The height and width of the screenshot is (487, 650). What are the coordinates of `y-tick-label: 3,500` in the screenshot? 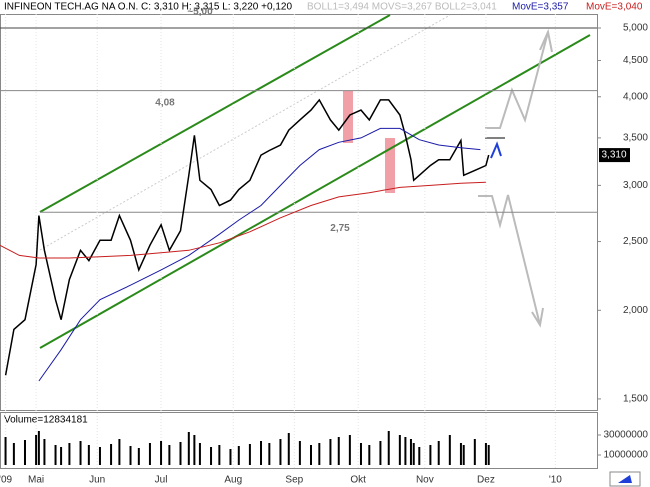 It's located at (635, 138).